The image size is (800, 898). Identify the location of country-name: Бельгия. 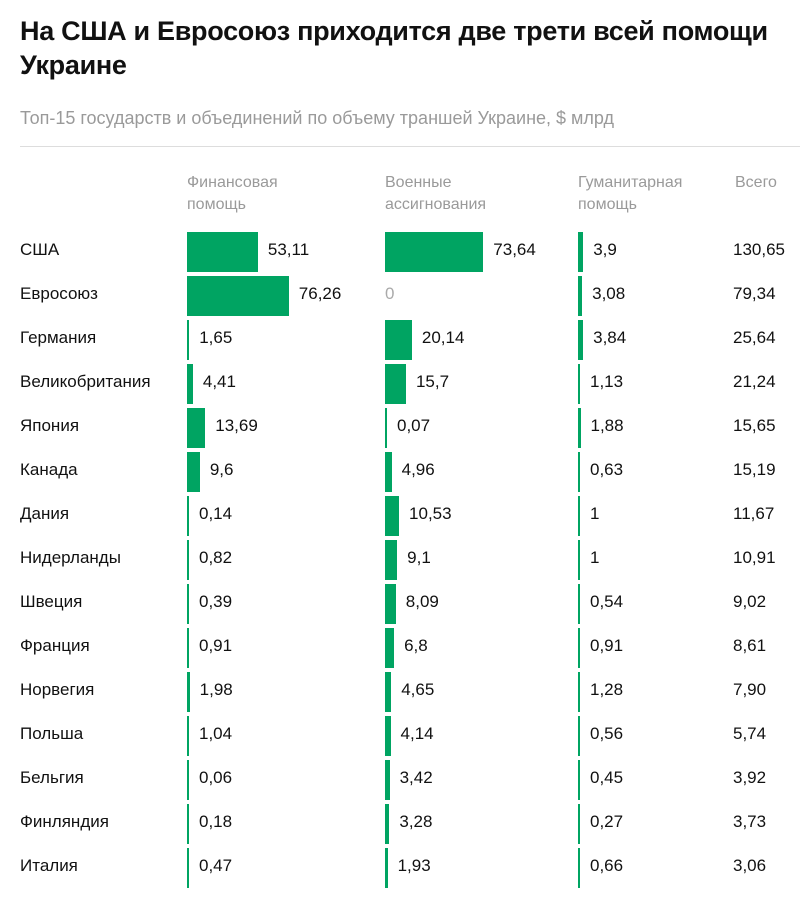
(52, 777).